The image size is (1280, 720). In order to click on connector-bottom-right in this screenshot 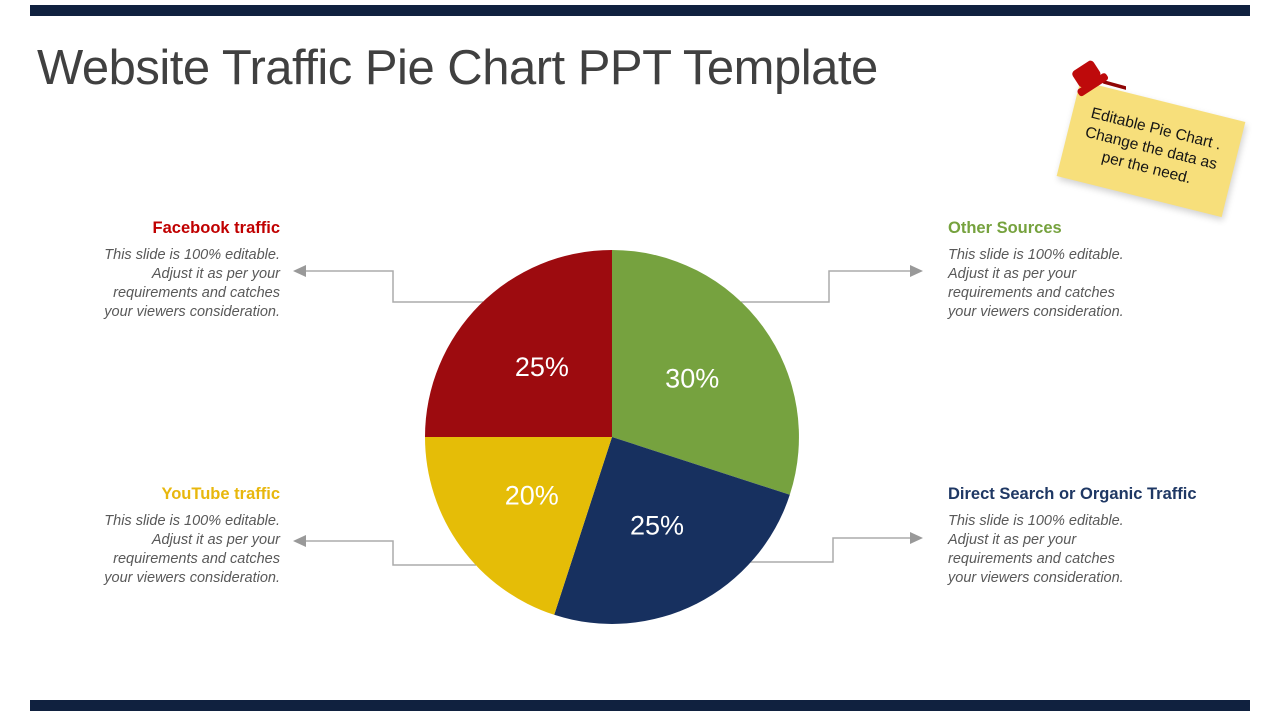, I will do `click(832, 550)`.